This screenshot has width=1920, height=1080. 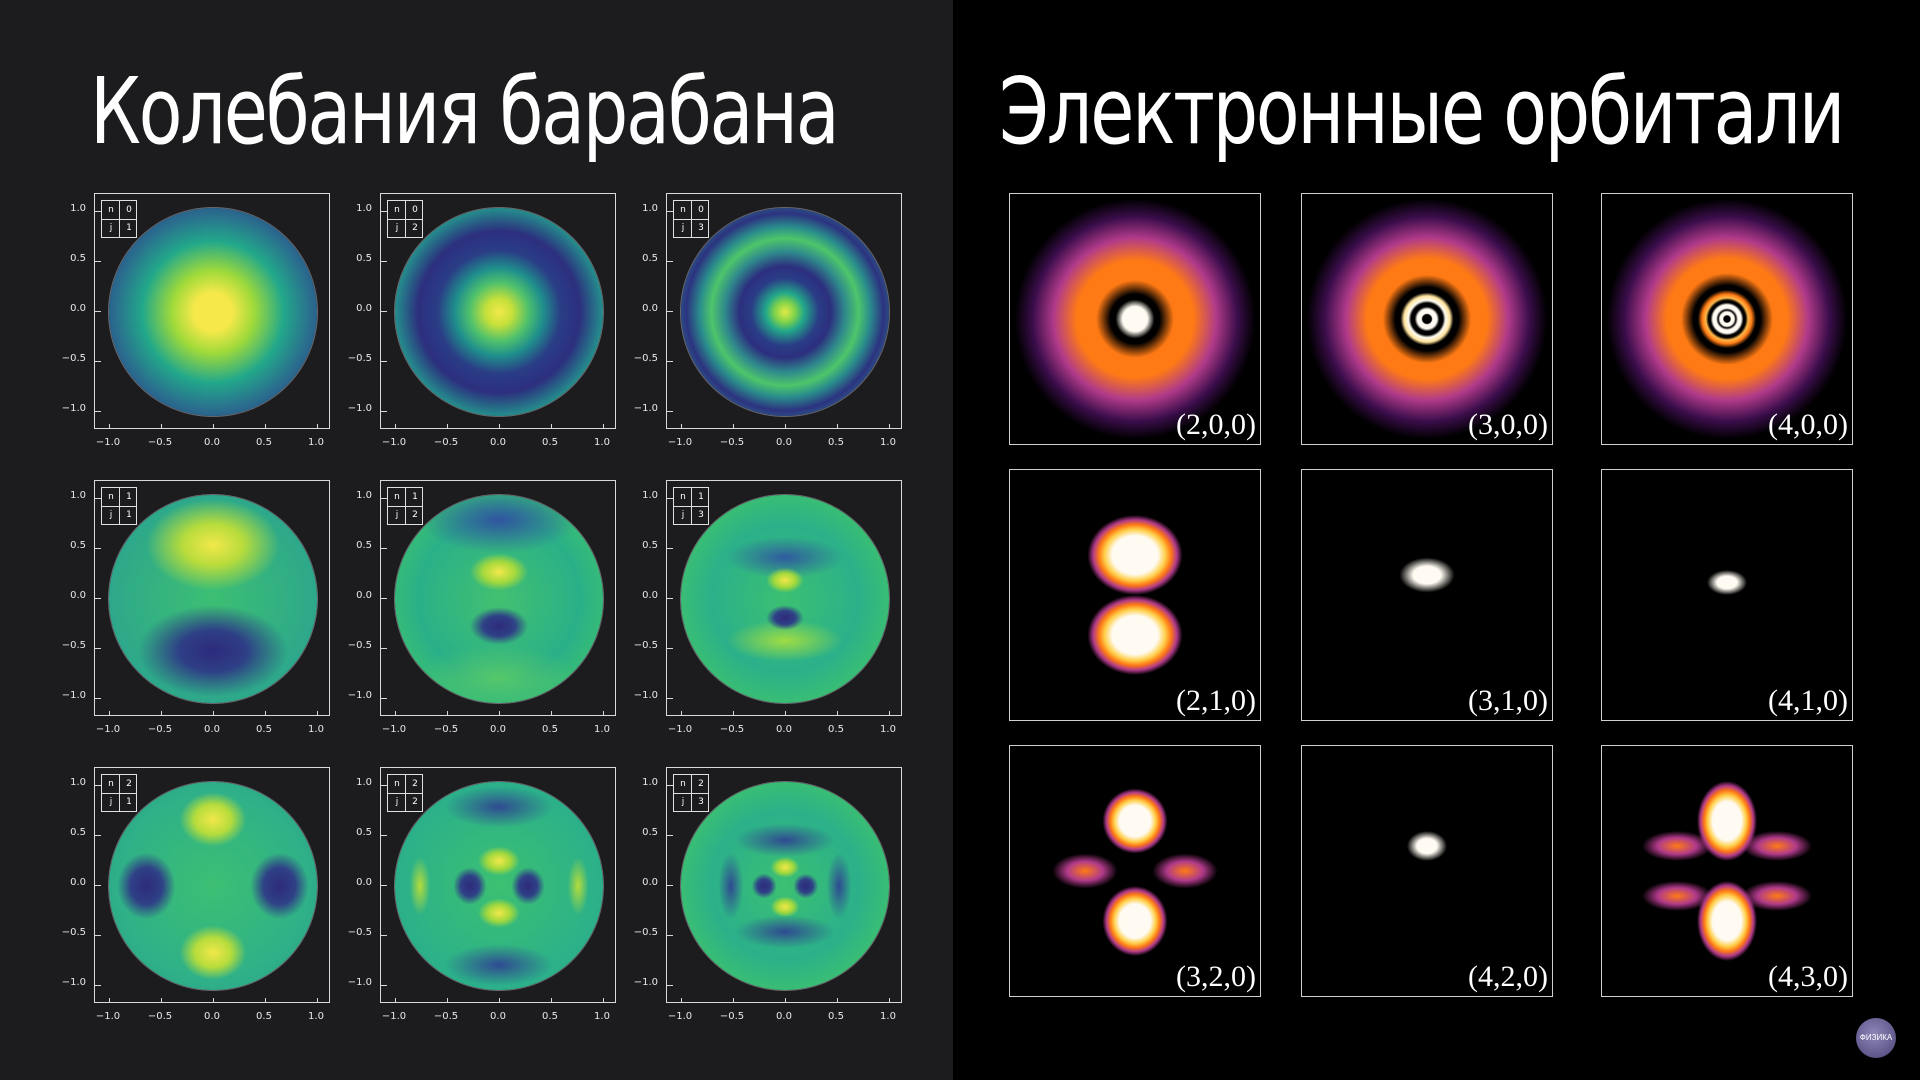 What do you see at coordinates (1508, 424) in the screenshot?
I see `orbital-label: (3,0,0)` at bounding box center [1508, 424].